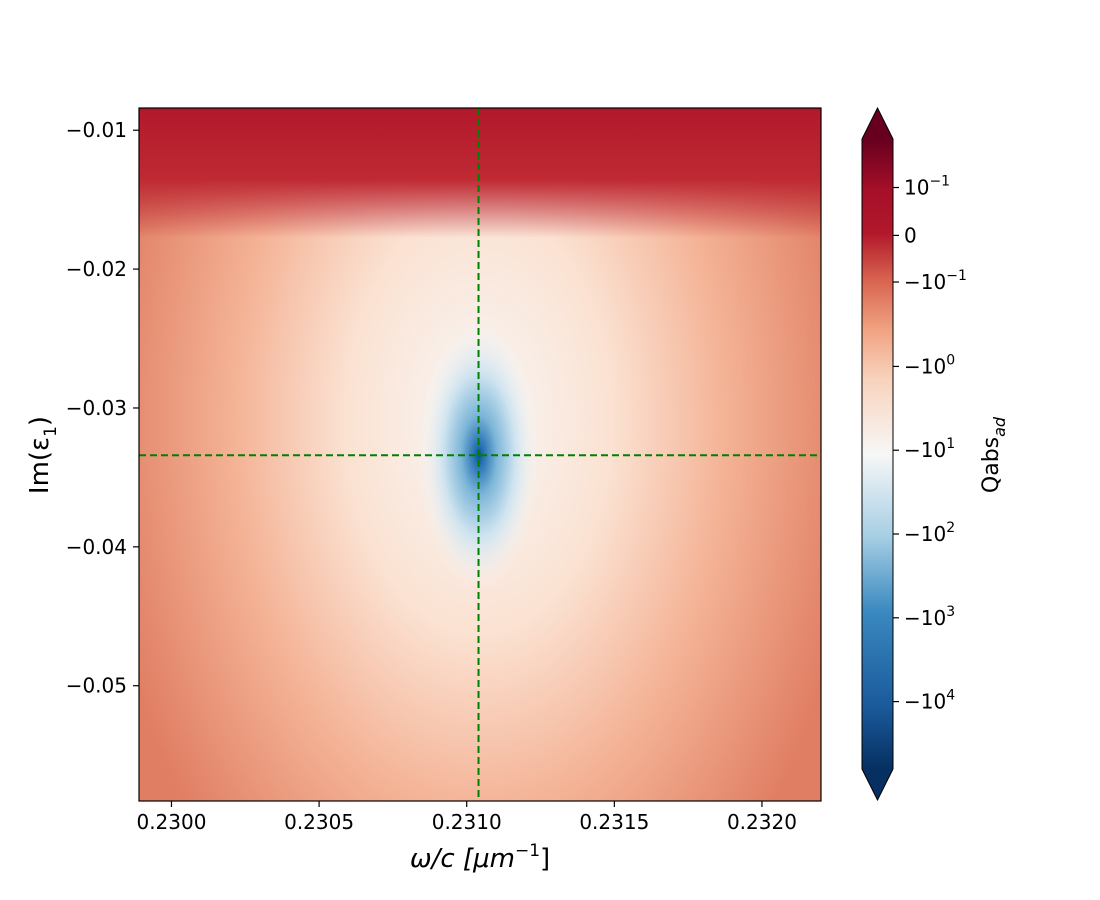 This screenshot has width=1100, height=900. Describe the element at coordinates (96, 269) in the screenshot. I see `y-tick-label: −0.02` at that location.